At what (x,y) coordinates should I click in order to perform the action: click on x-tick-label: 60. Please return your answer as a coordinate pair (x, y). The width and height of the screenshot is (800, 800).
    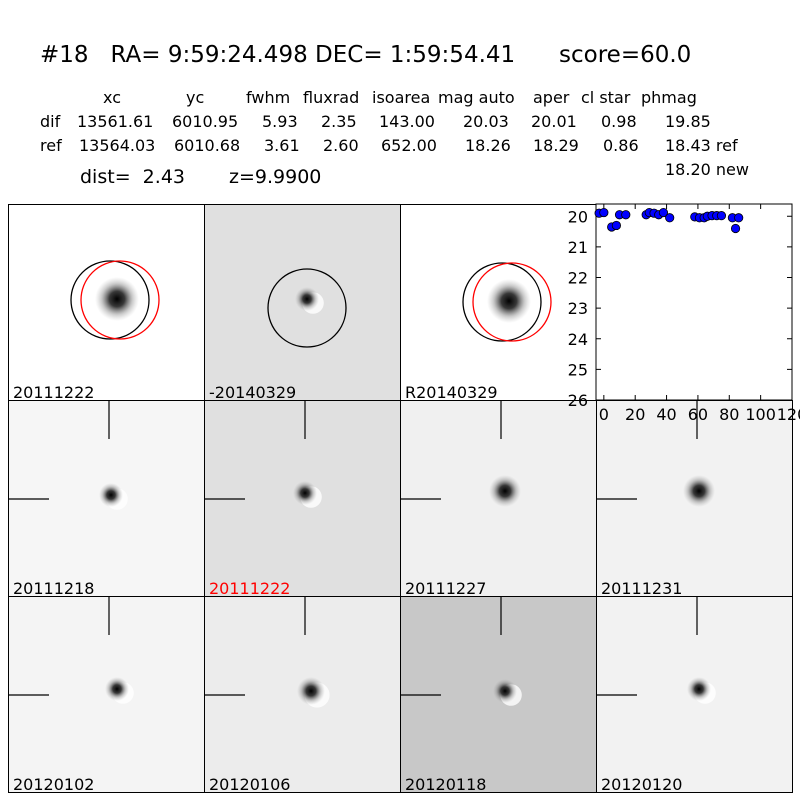
    Looking at the image, I should click on (698, 414).